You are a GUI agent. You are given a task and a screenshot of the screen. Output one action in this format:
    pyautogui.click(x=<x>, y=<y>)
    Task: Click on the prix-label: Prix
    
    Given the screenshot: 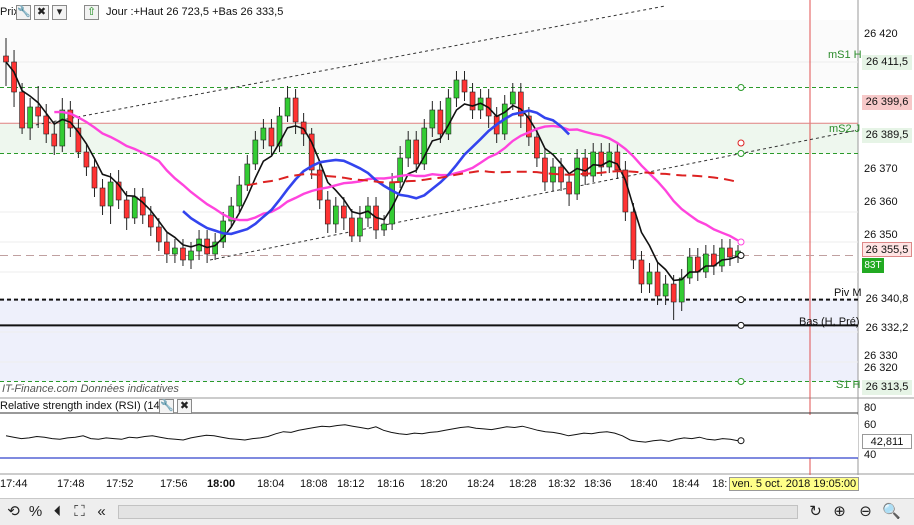 What is the action you would take?
    pyautogui.click(x=9, y=12)
    